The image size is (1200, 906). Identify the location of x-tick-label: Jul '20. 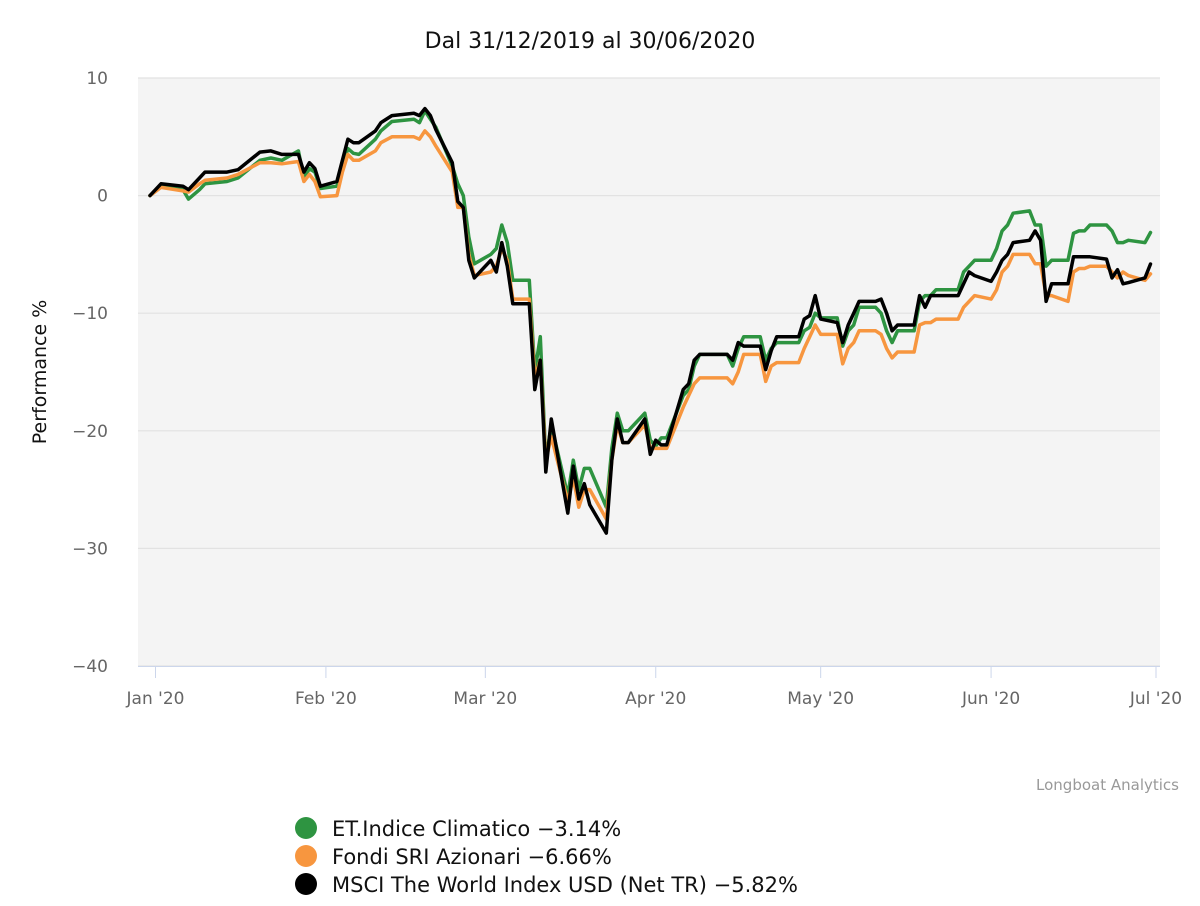
(1155, 699).